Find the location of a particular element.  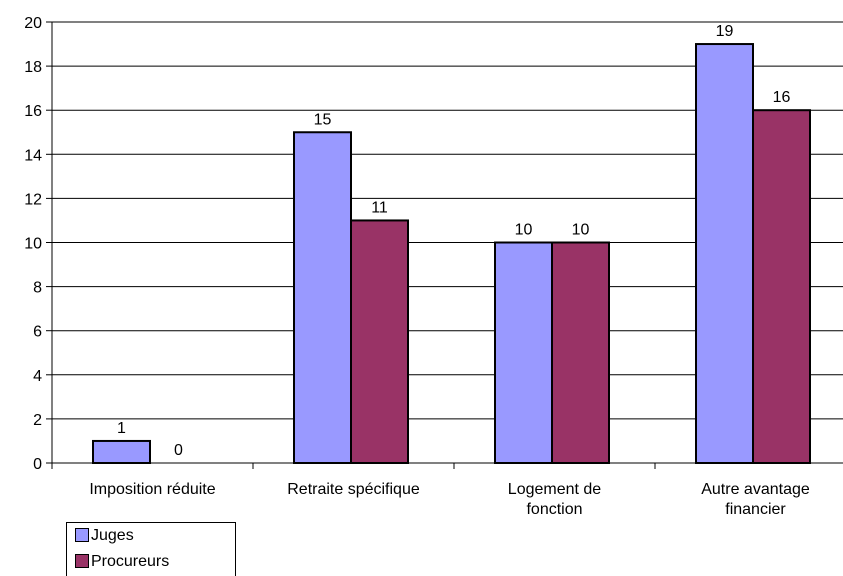

y-tick-label: 0 is located at coordinates (37, 464).